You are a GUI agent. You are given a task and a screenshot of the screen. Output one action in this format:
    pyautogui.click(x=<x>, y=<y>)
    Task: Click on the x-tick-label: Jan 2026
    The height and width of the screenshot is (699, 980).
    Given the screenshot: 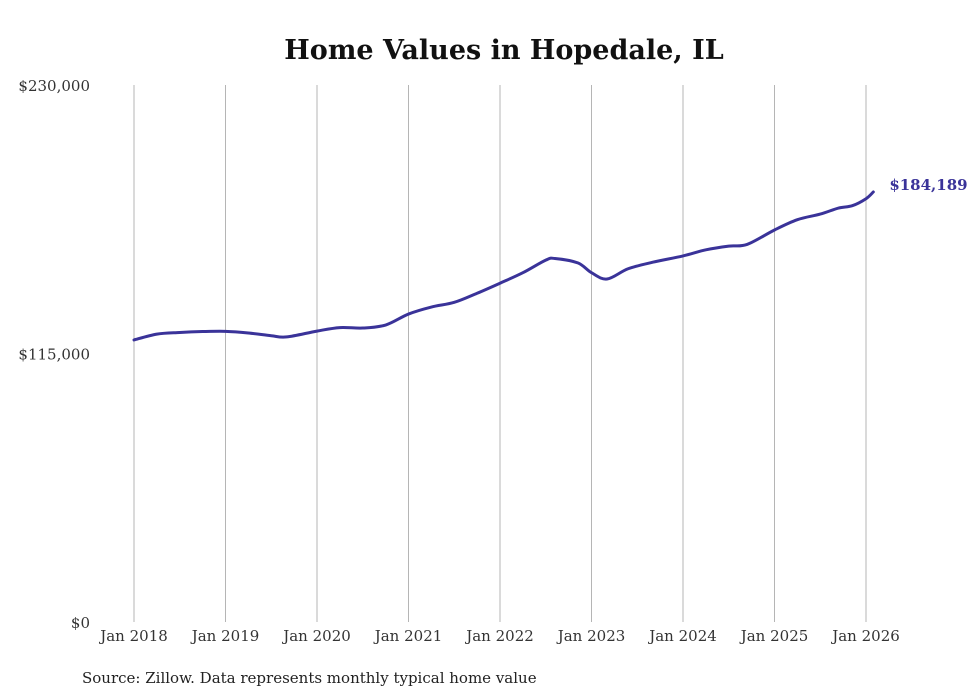 What is the action you would take?
    pyautogui.click(x=865, y=636)
    